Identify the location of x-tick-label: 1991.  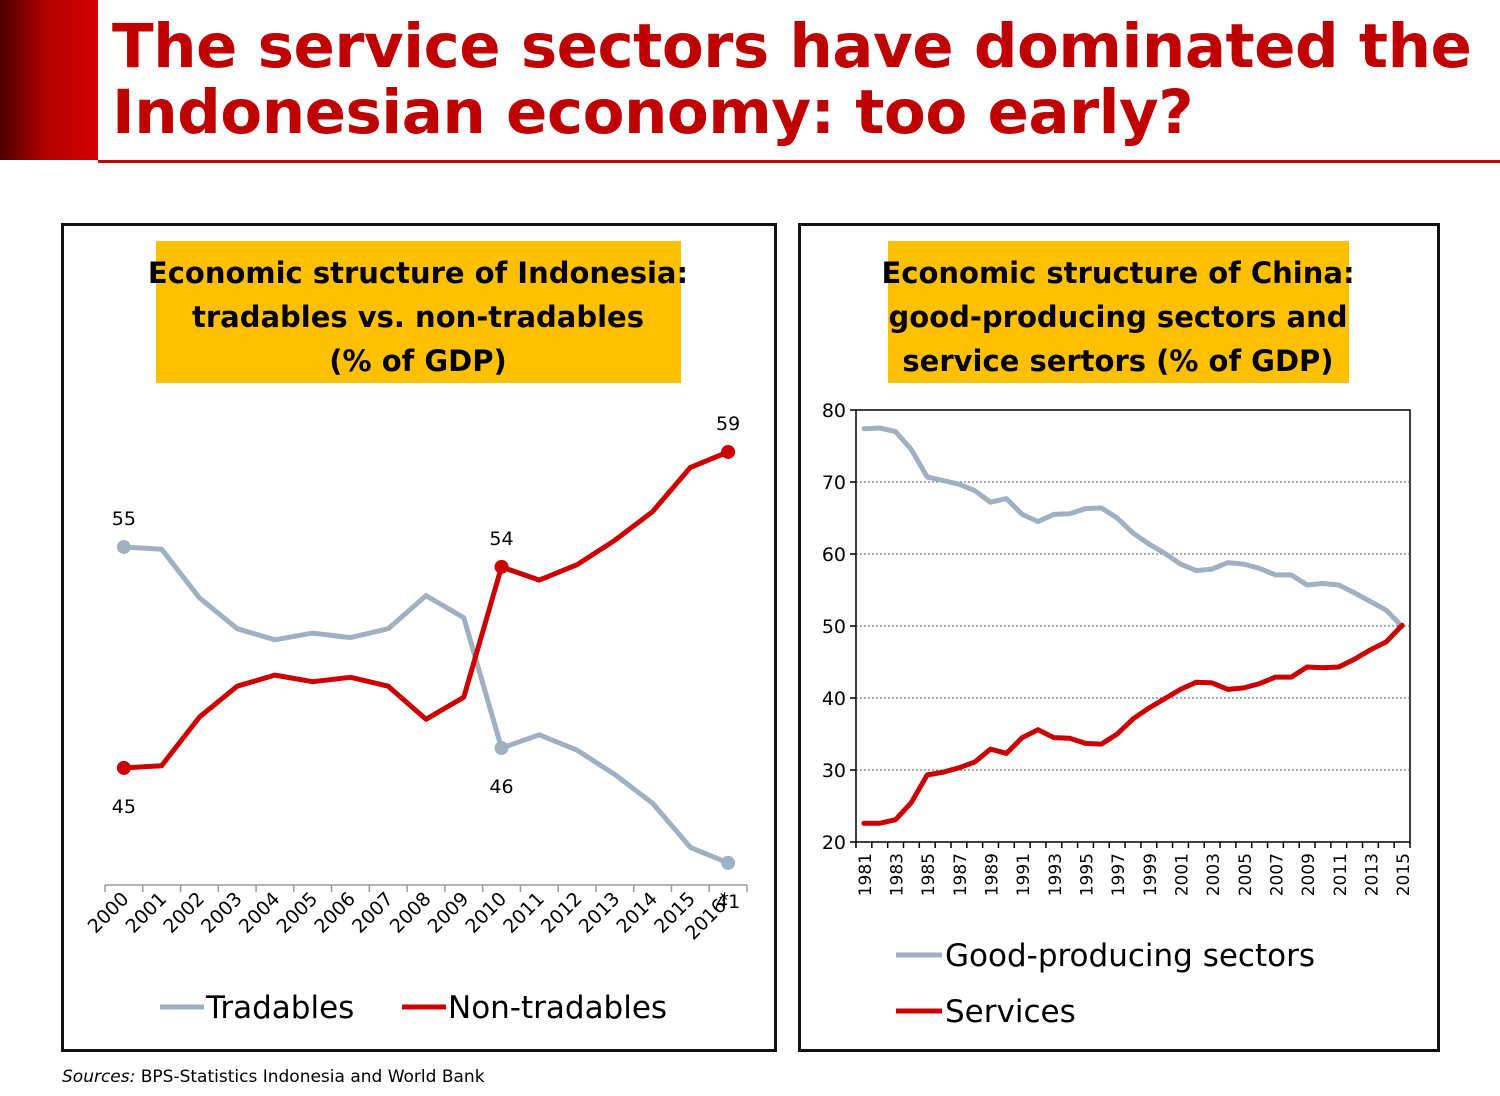
(1024, 874).